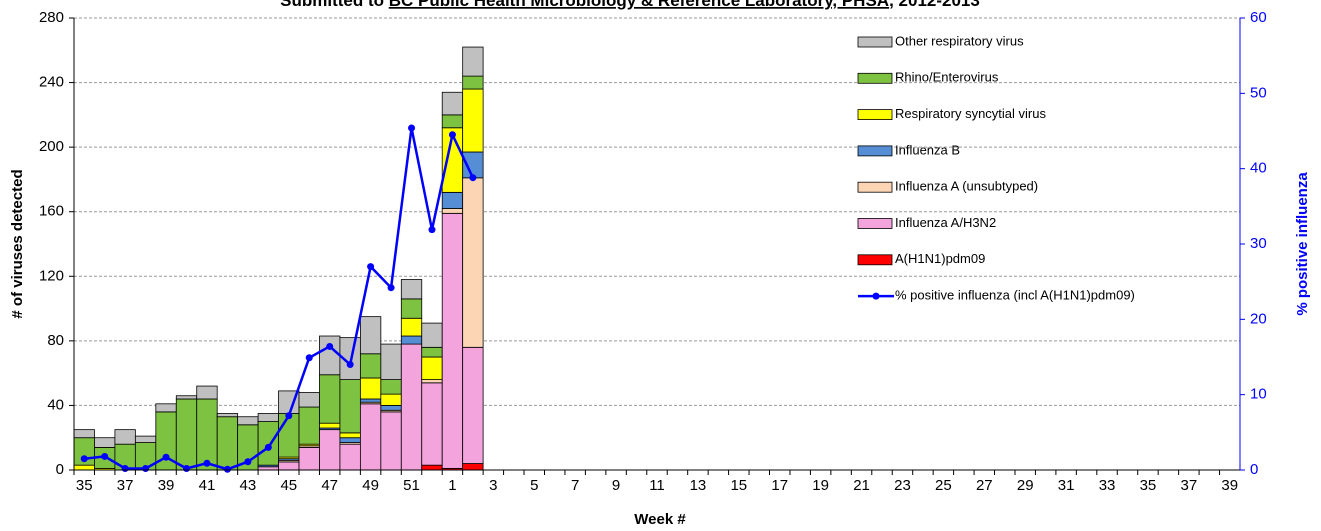 The image size is (1321, 531). Describe the element at coordinates (288, 485) in the screenshot. I see `x-tick-label: 45` at that location.